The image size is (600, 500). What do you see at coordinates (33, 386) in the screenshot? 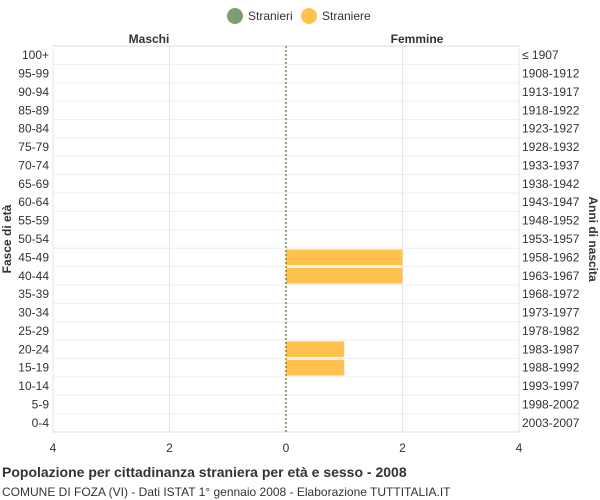
I see `age-group-label: 10-14` at bounding box center [33, 386].